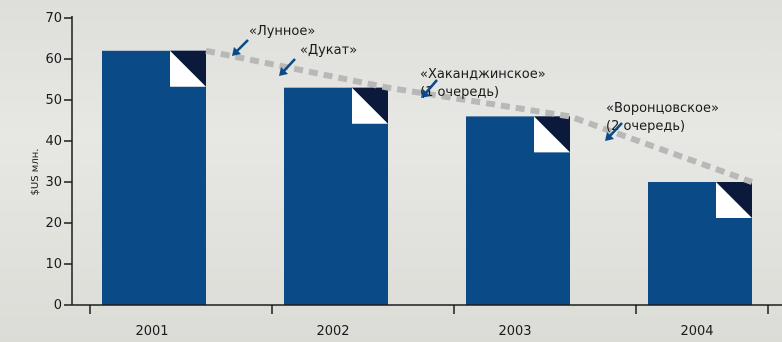 This screenshot has height=342, width=782. Describe the element at coordinates (58, 305) in the screenshot. I see `y-tick-label-0: 0` at that location.